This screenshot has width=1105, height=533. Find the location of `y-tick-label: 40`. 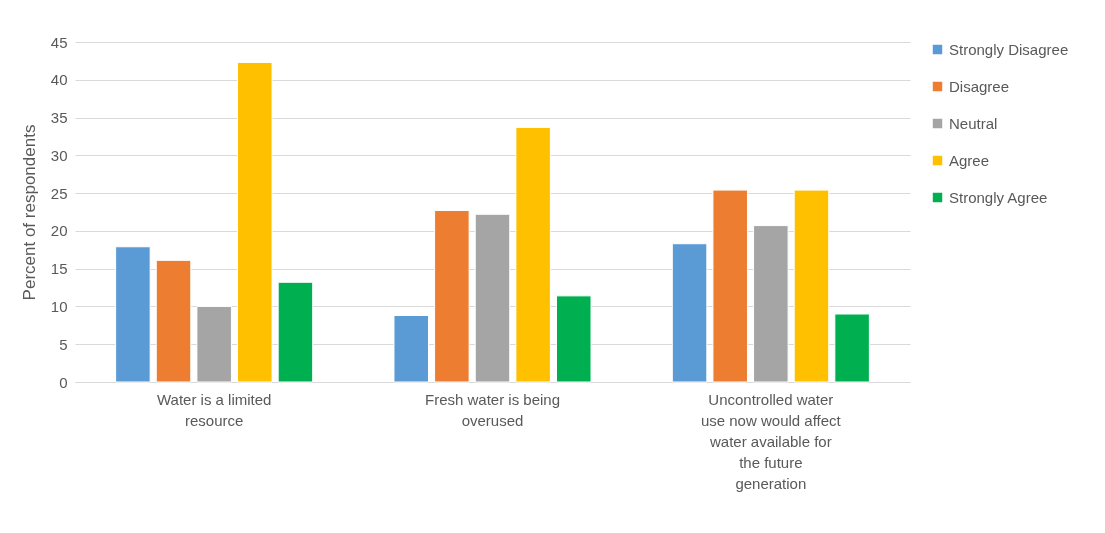

y-tick-label: 40 is located at coordinates (59, 80).